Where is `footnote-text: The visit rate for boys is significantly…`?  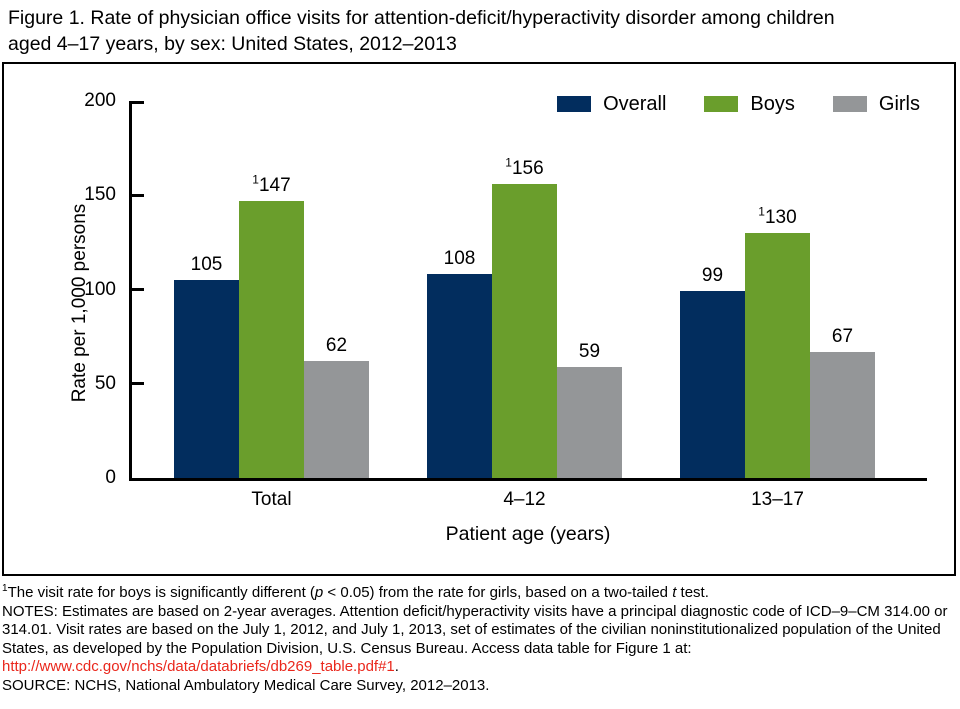 footnote-text: The visit rate for boys is significantly… is located at coordinates (161, 592).